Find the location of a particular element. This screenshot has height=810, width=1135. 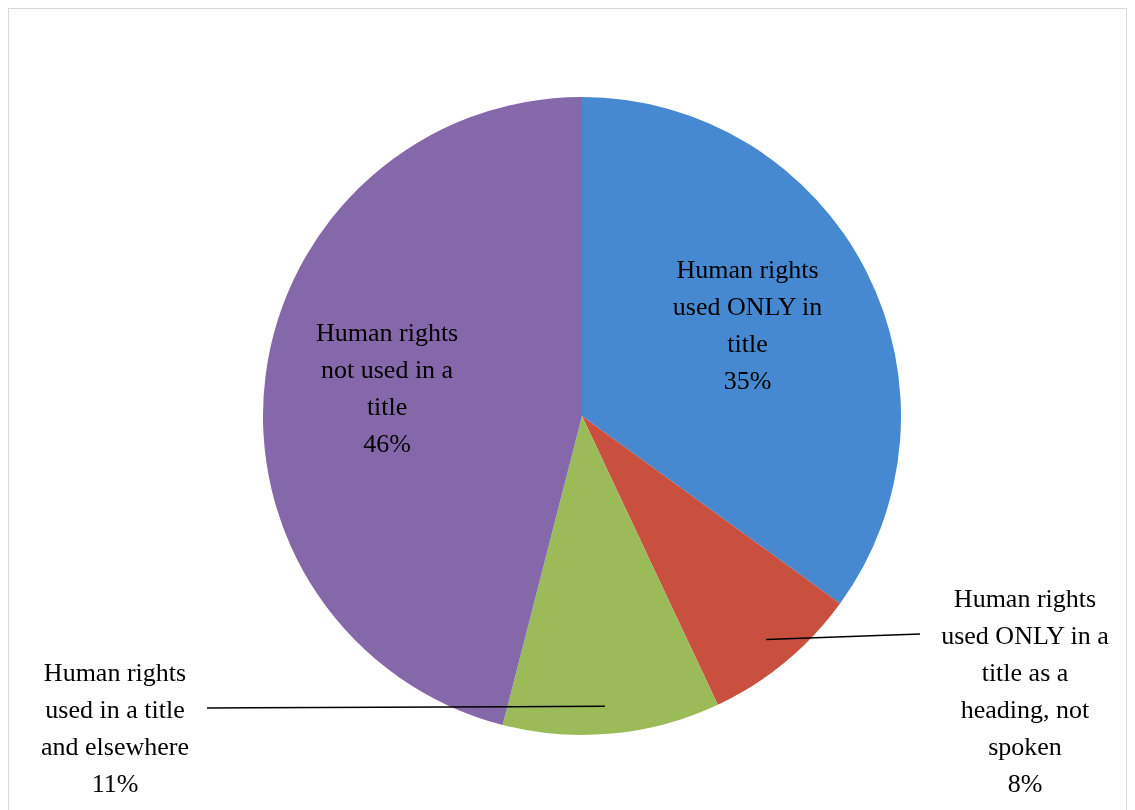

data-label: 8% is located at coordinates (1025, 783).